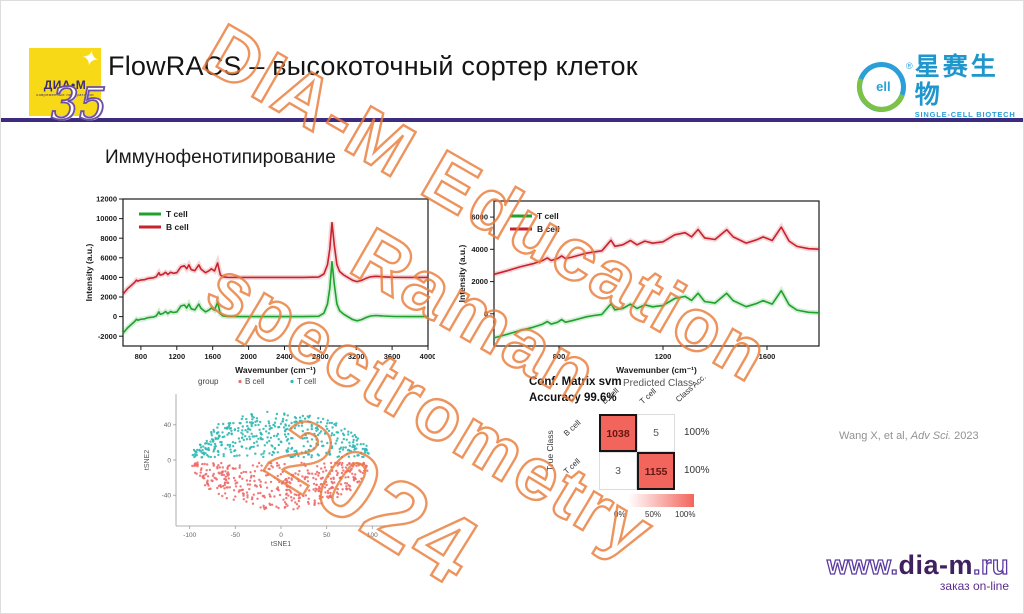 This screenshot has width=1024, height=614. What do you see at coordinates (575, 382) in the screenshot?
I see `confmat-title-line1: Conf. Matrix svm` at bounding box center [575, 382].